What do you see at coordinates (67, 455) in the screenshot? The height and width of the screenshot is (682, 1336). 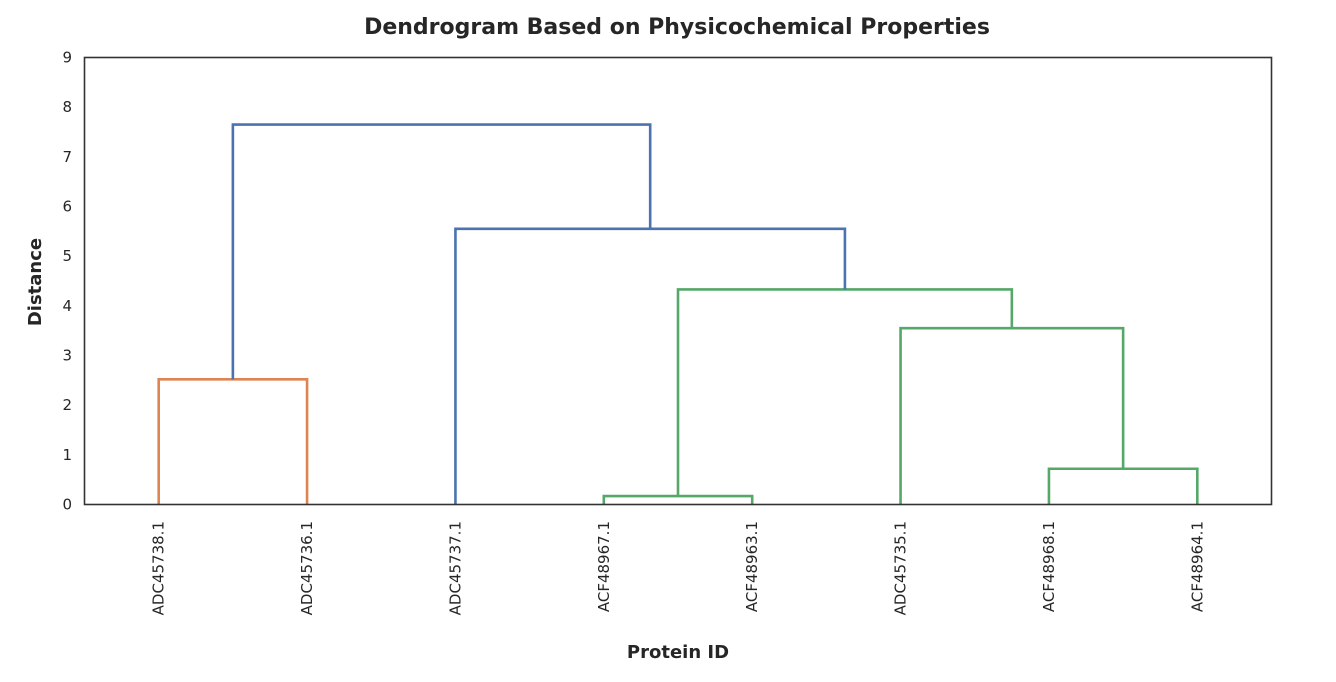 I see `y-tick-label: 1` at bounding box center [67, 455].